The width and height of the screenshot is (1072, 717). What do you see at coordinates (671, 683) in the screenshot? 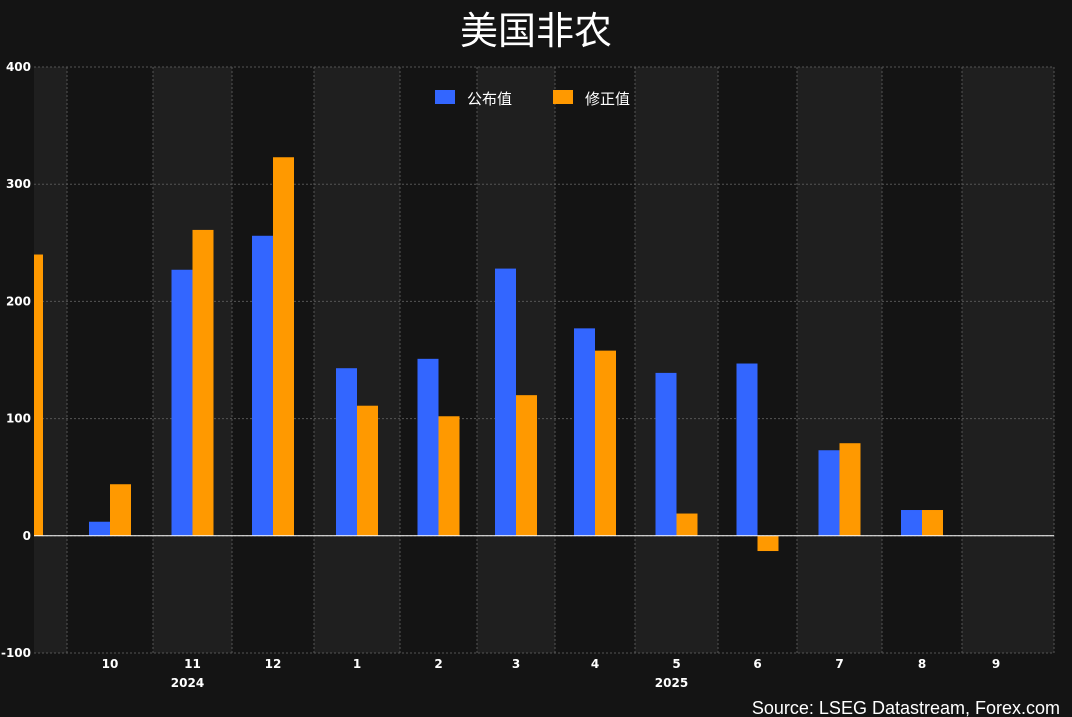
I see `x-year-label: 2025` at bounding box center [671, 683].